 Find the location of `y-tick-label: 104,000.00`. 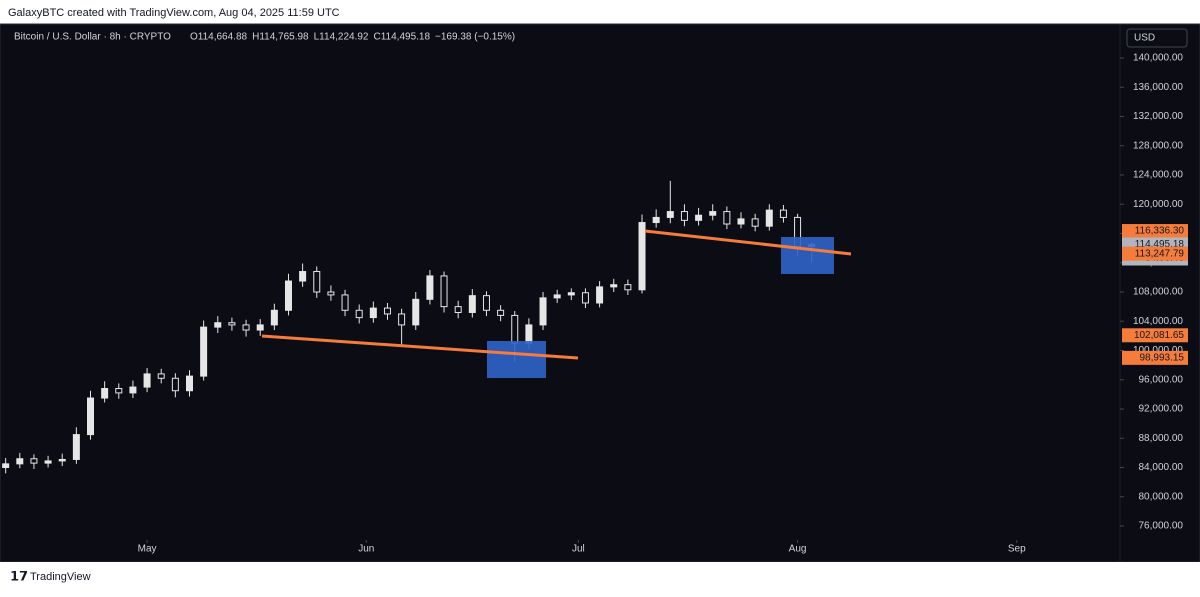

y-tick-label: 104,000.00 is located at coordinates (1158, 321).